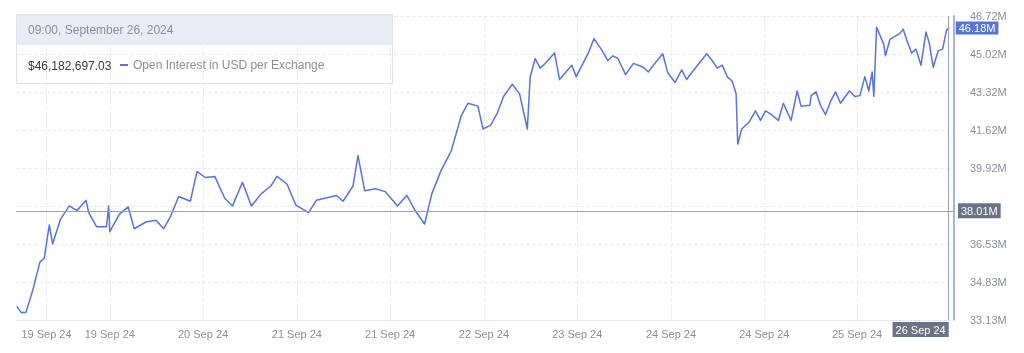 The image size is (1024, 353). What do you see at coordinates (229, 65) in the screenshot?
I see `legend-label: Open Interest in USD per Exchange` at bounding box center [229, 65].